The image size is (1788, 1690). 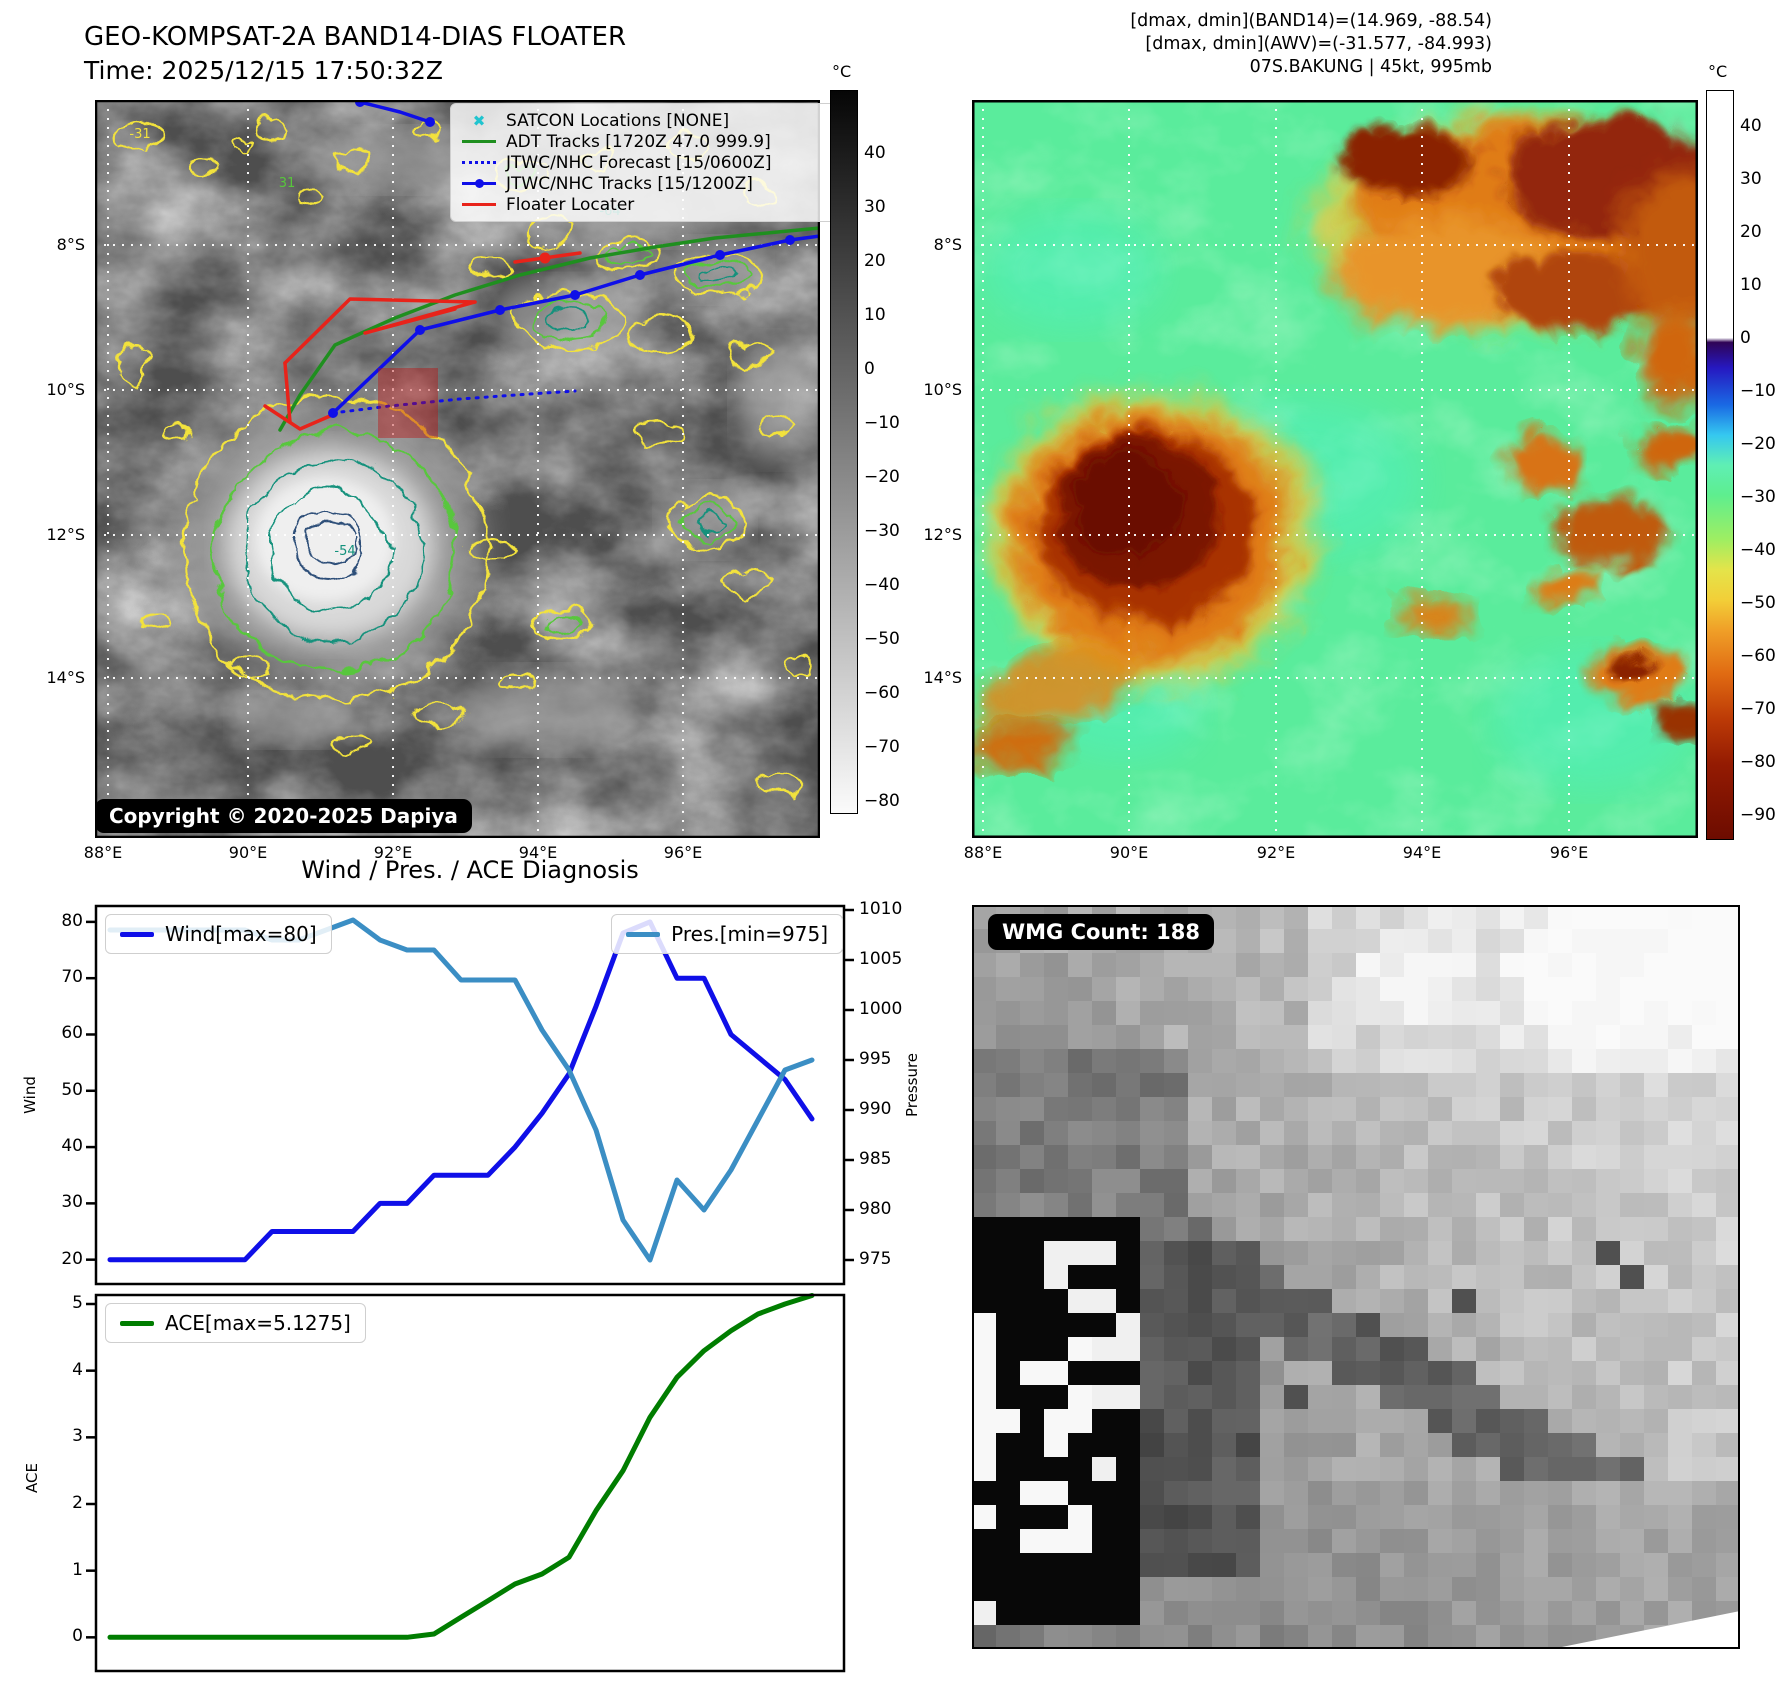 What do you see at coordinates (1129, 852) in the screenshot?
I see `map2-xtick: 90°E` at bounding box center [1129, 852].